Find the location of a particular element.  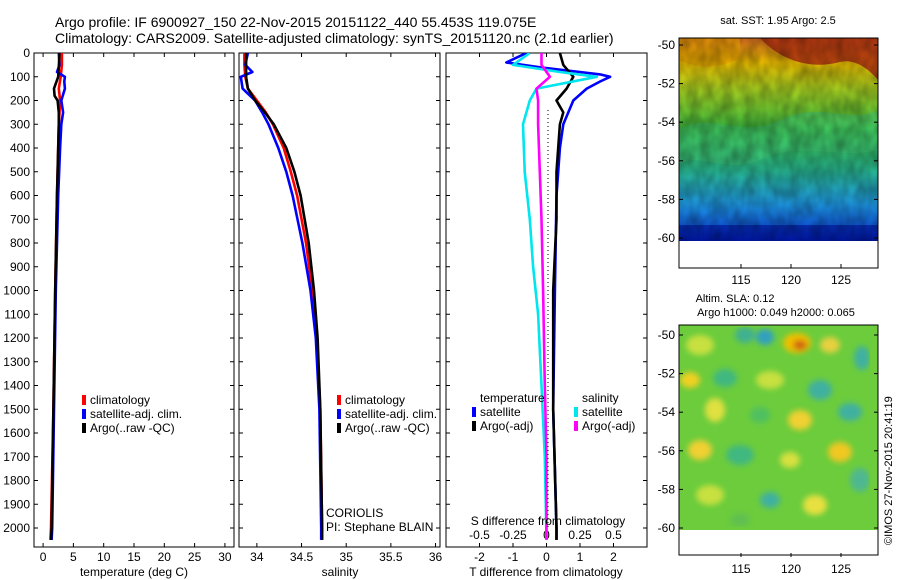

difference-x-axis: -2 -1 0 1 2-0.5 -0.25 0 0.25 0.5 is located at coordinates (545, 308).